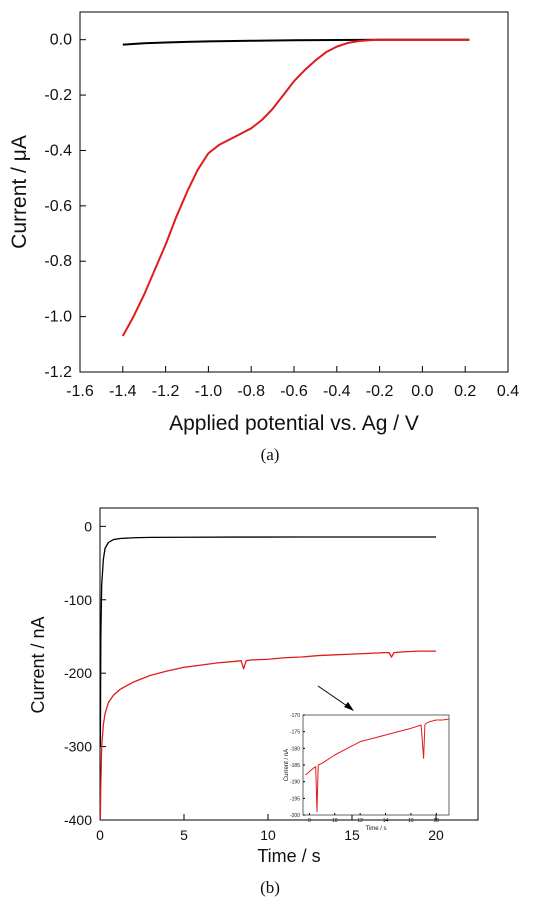 The width and height of the screenshot is (541, 905). I want to click on inset-x-axis-label: Time / s, so click(375, 829).